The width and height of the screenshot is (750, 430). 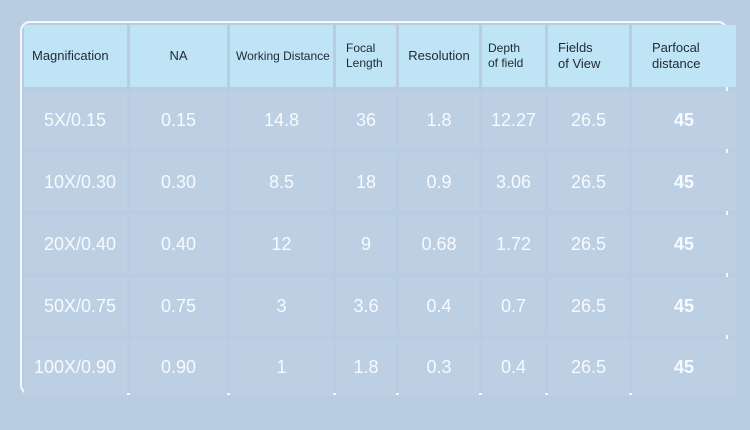 I want to click on cell-working-distance: 8.5, so click(x=281, y=182).